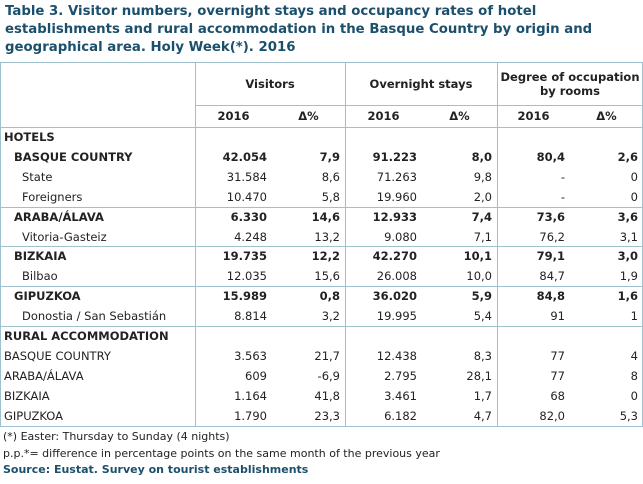 The image size is (643, 484). I want to click on cell-value: 4, so click(634, 355).